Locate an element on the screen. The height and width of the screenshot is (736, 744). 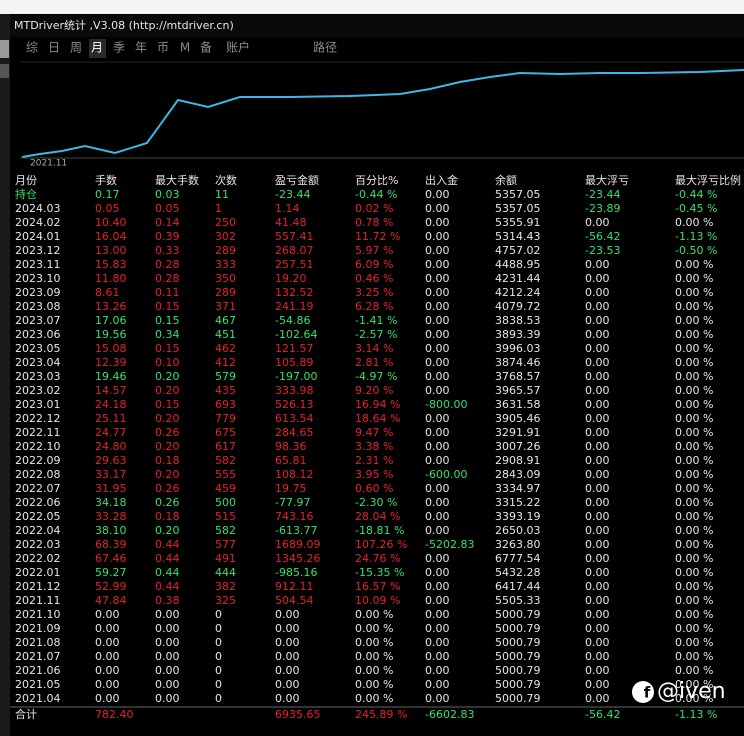
cell: 350 is located at coordinates (225, 278).